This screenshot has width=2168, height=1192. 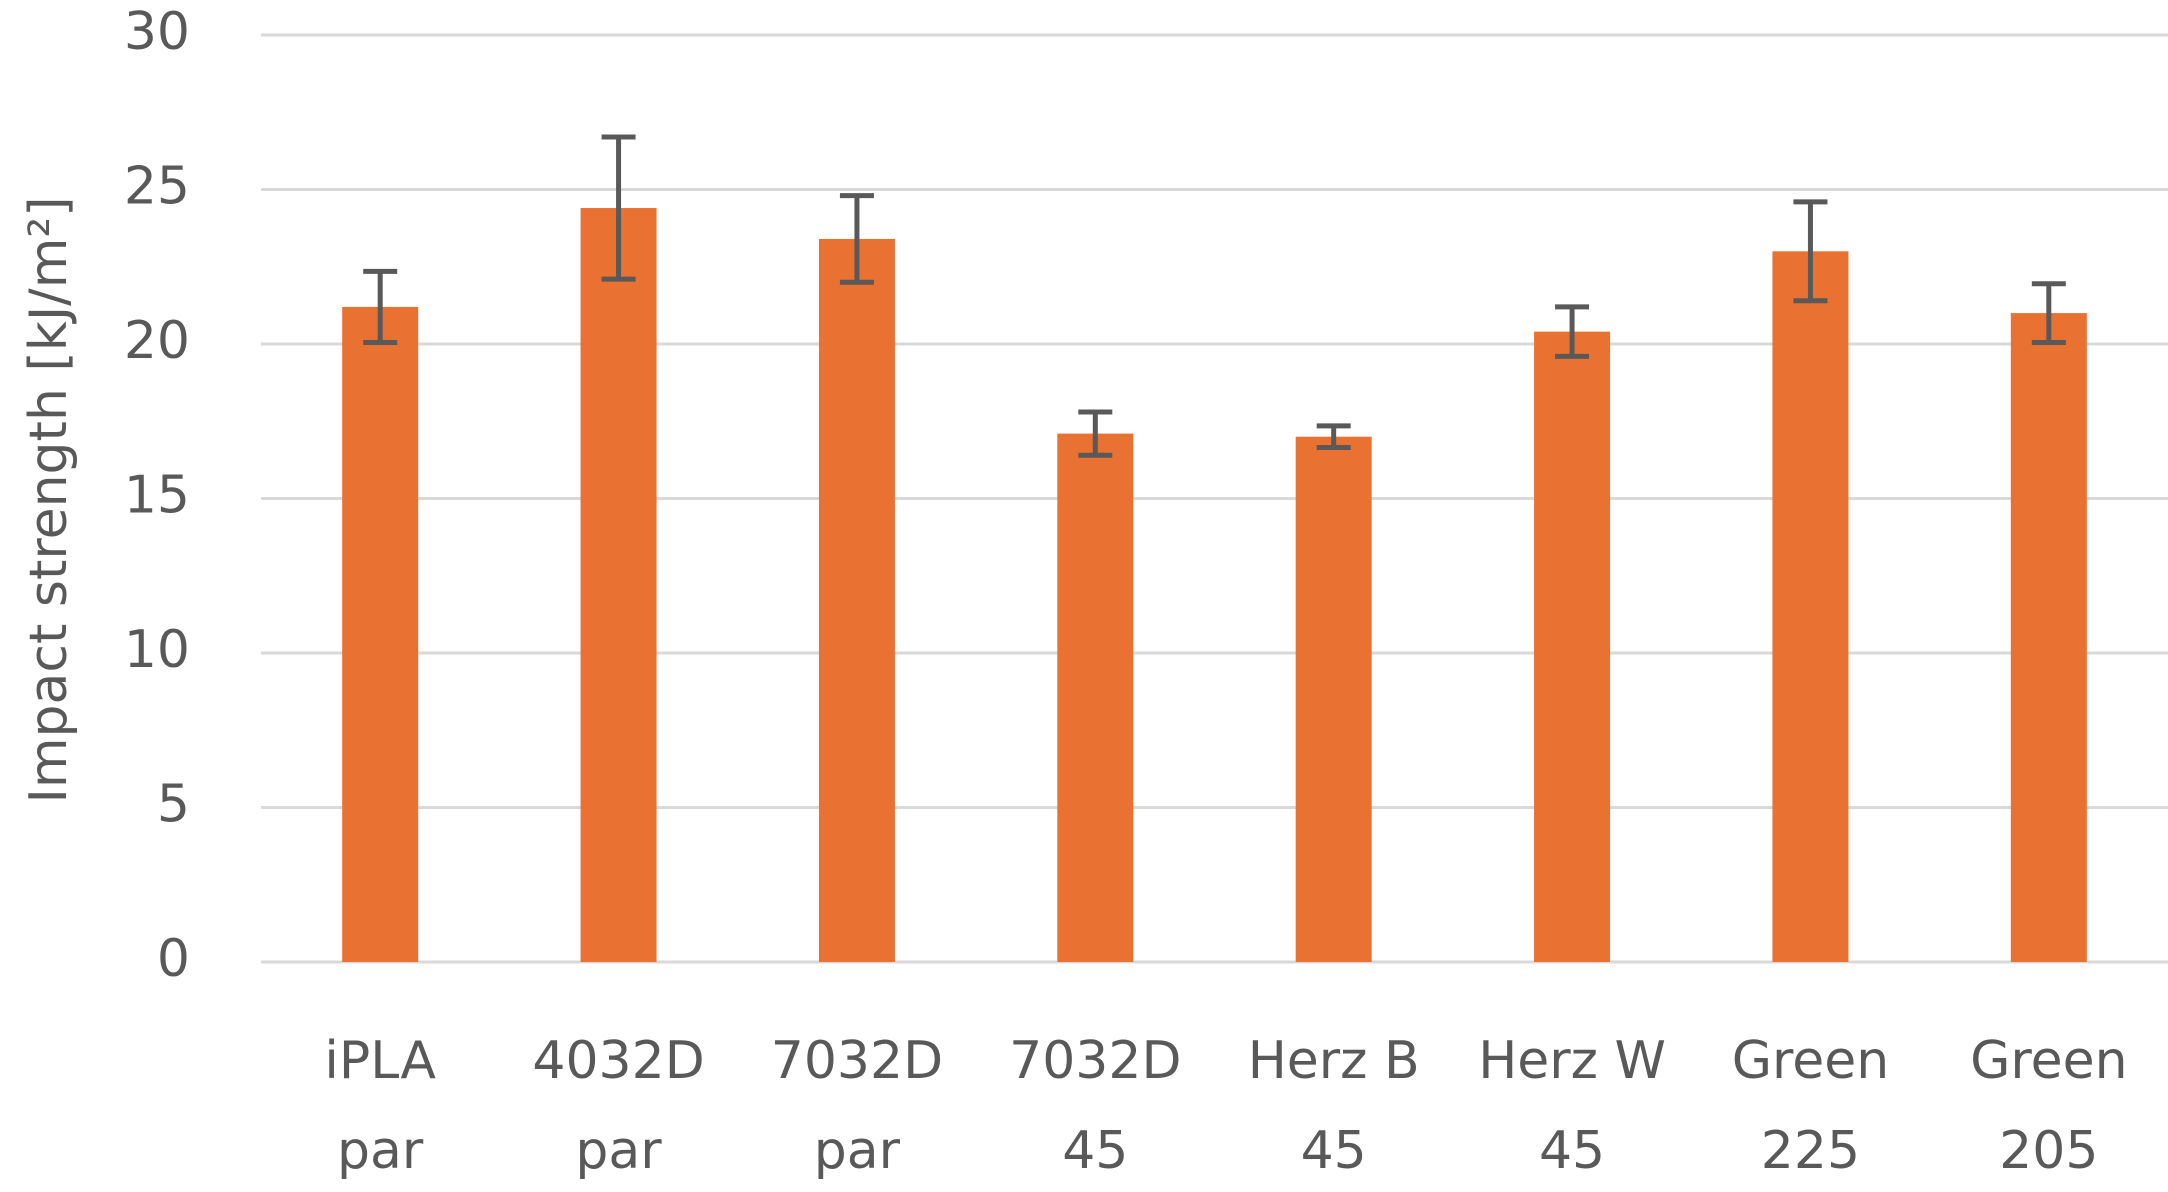 What do you see at coordinates (49, 500) in the screenshot?
I see `y-axis-title: Impact strength [kJ/m²]` at bounding box center [49, 500].